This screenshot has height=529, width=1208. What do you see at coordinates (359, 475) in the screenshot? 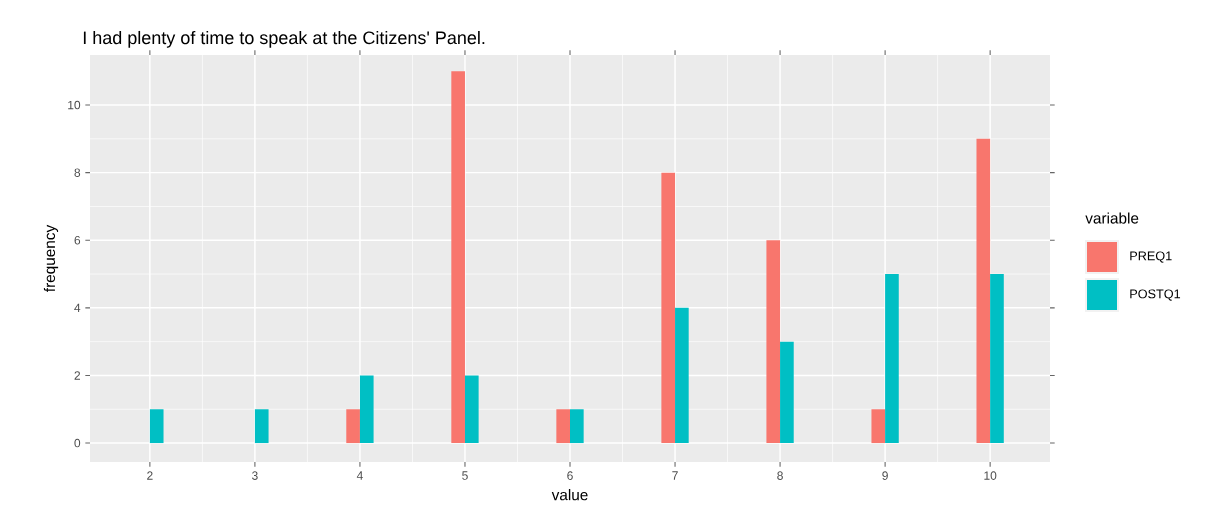
I see `x-tick-label: 4` at bounding box center [359, 475].